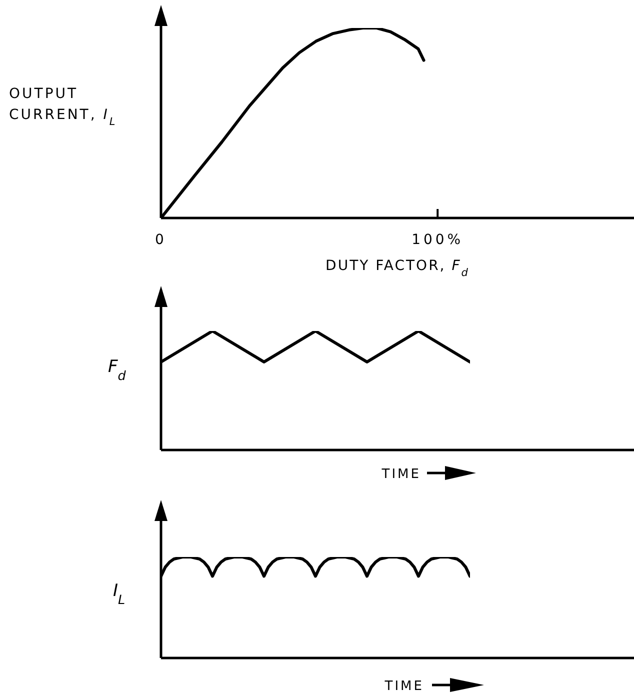 Image resolution: width=634 pixels, height=693 pixels. Describe the element at coordinates (161, 240) in the screenshot. I see `x-tick-label: 0` at that location.